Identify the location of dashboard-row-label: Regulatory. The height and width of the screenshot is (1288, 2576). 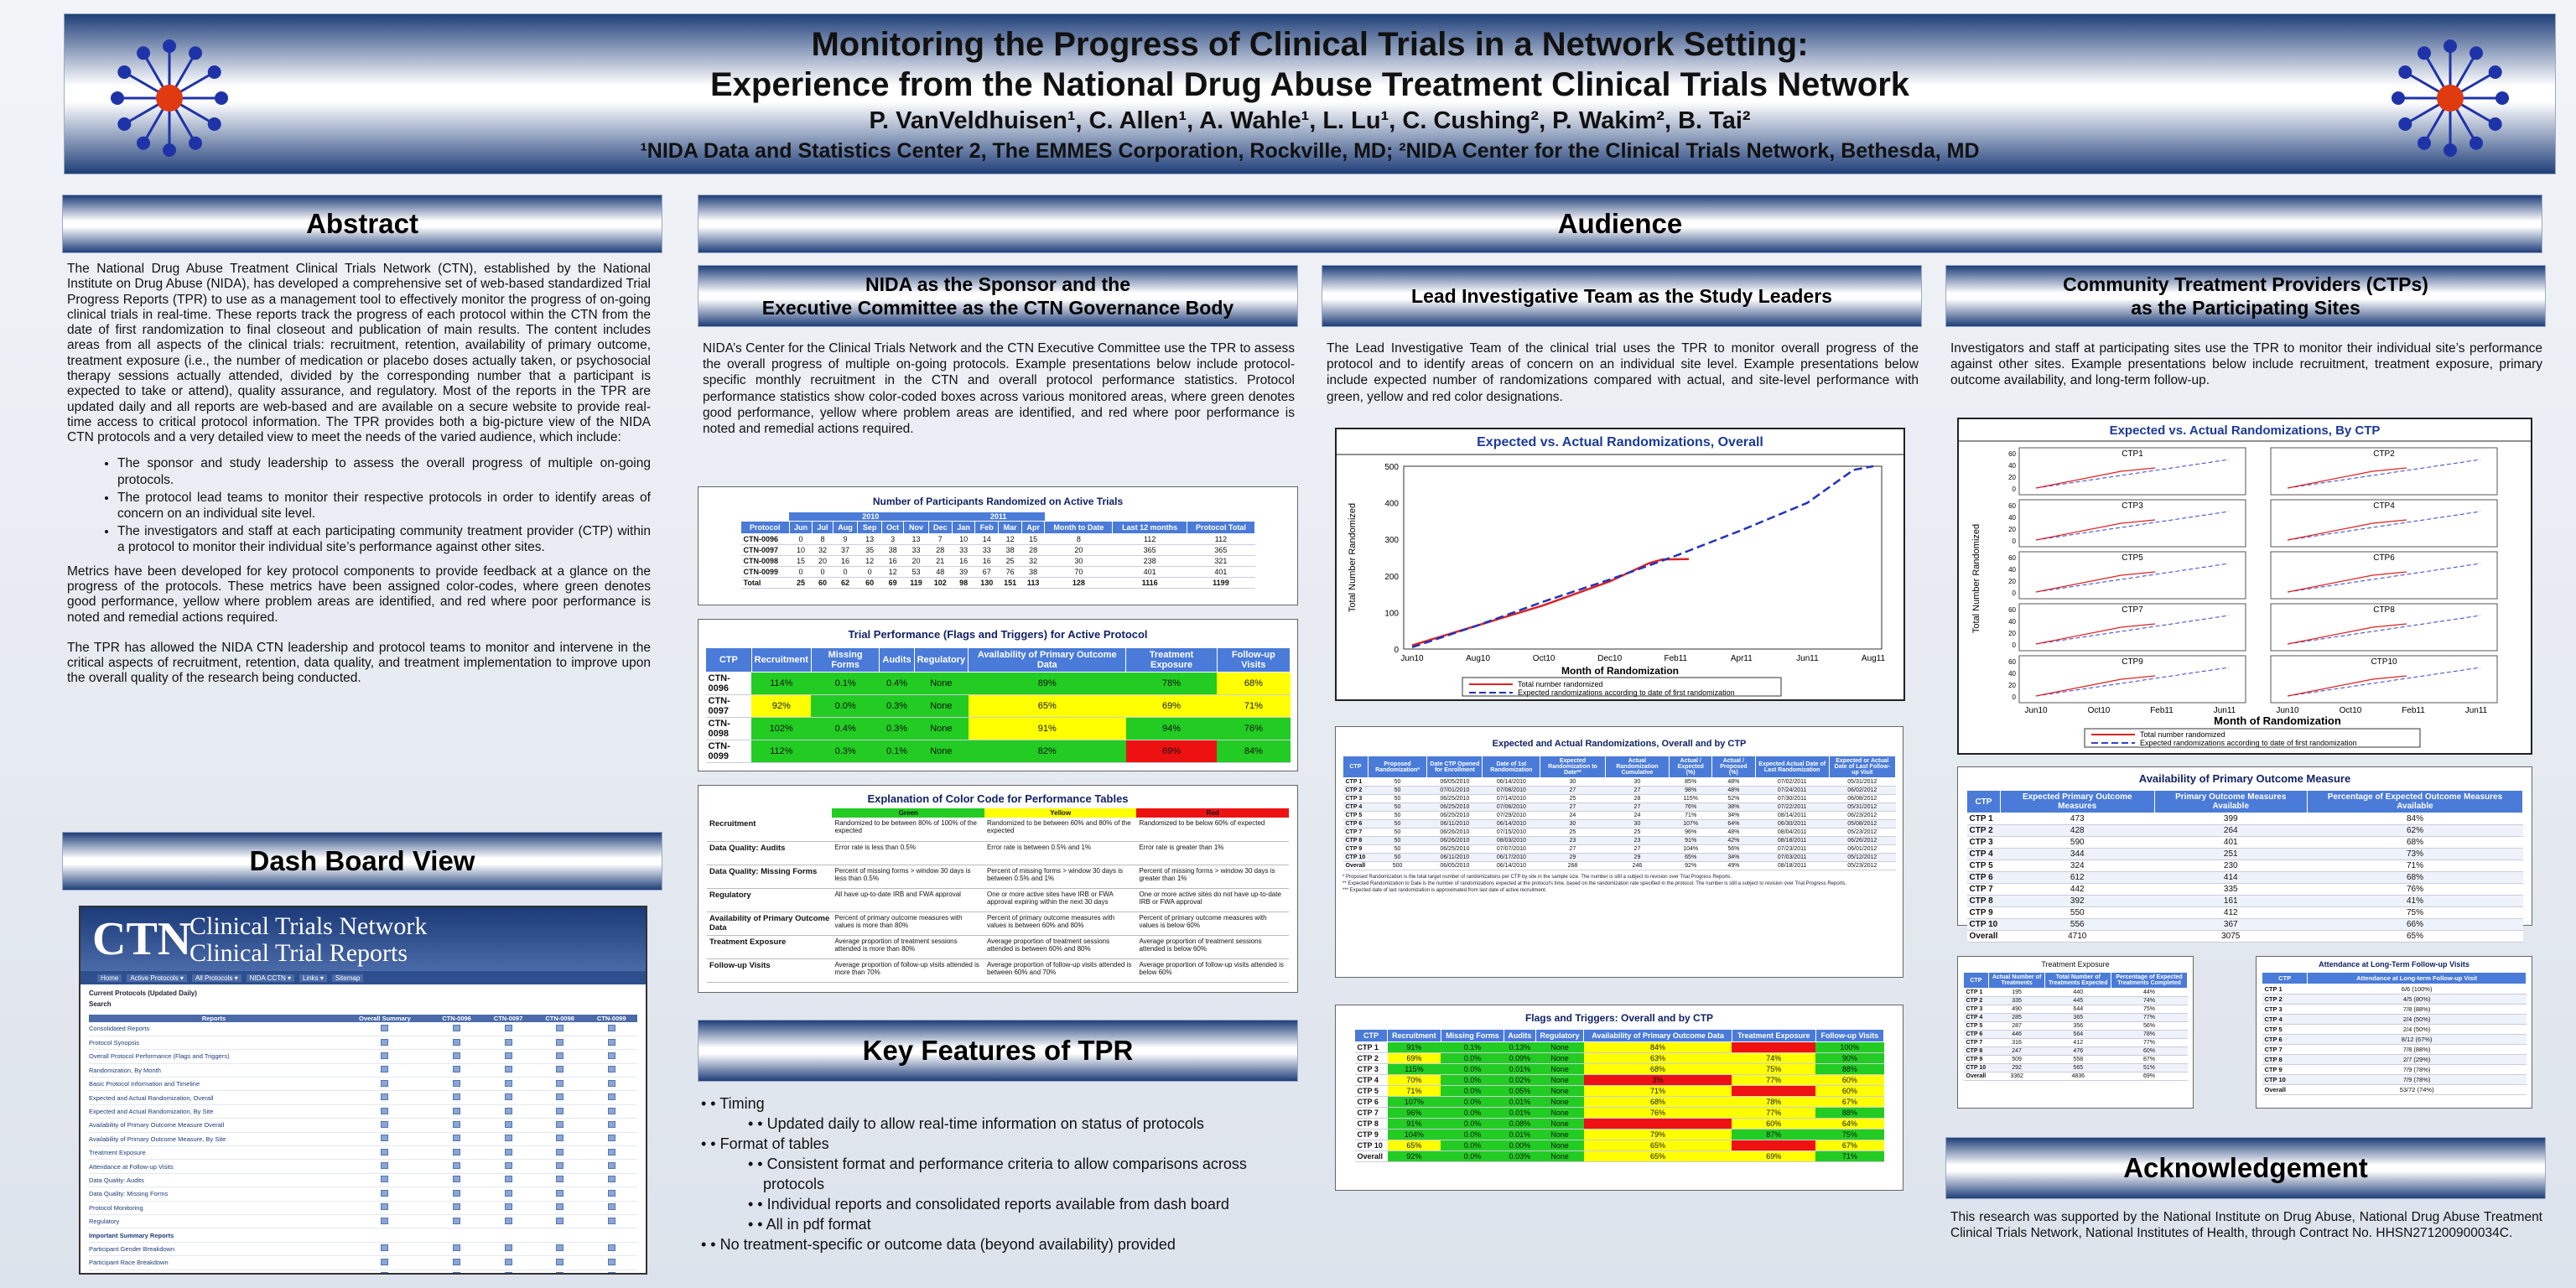
(104, 1222).